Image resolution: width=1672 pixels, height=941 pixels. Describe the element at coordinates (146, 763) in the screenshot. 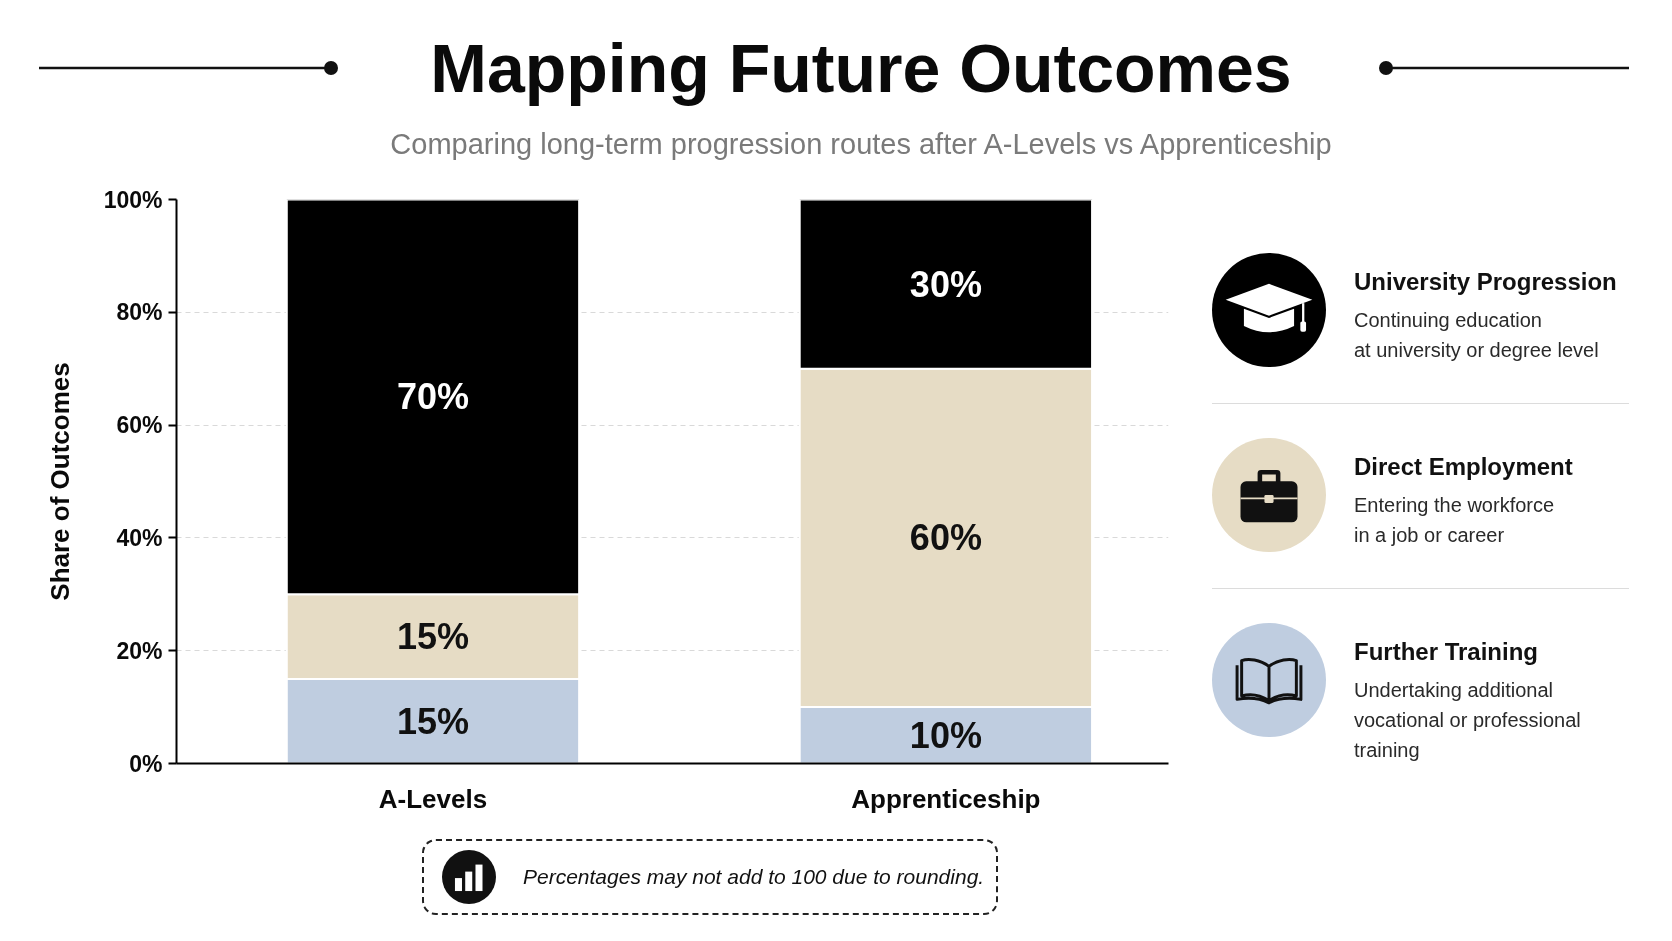

I see `y-tick-label: 0%` at that location.